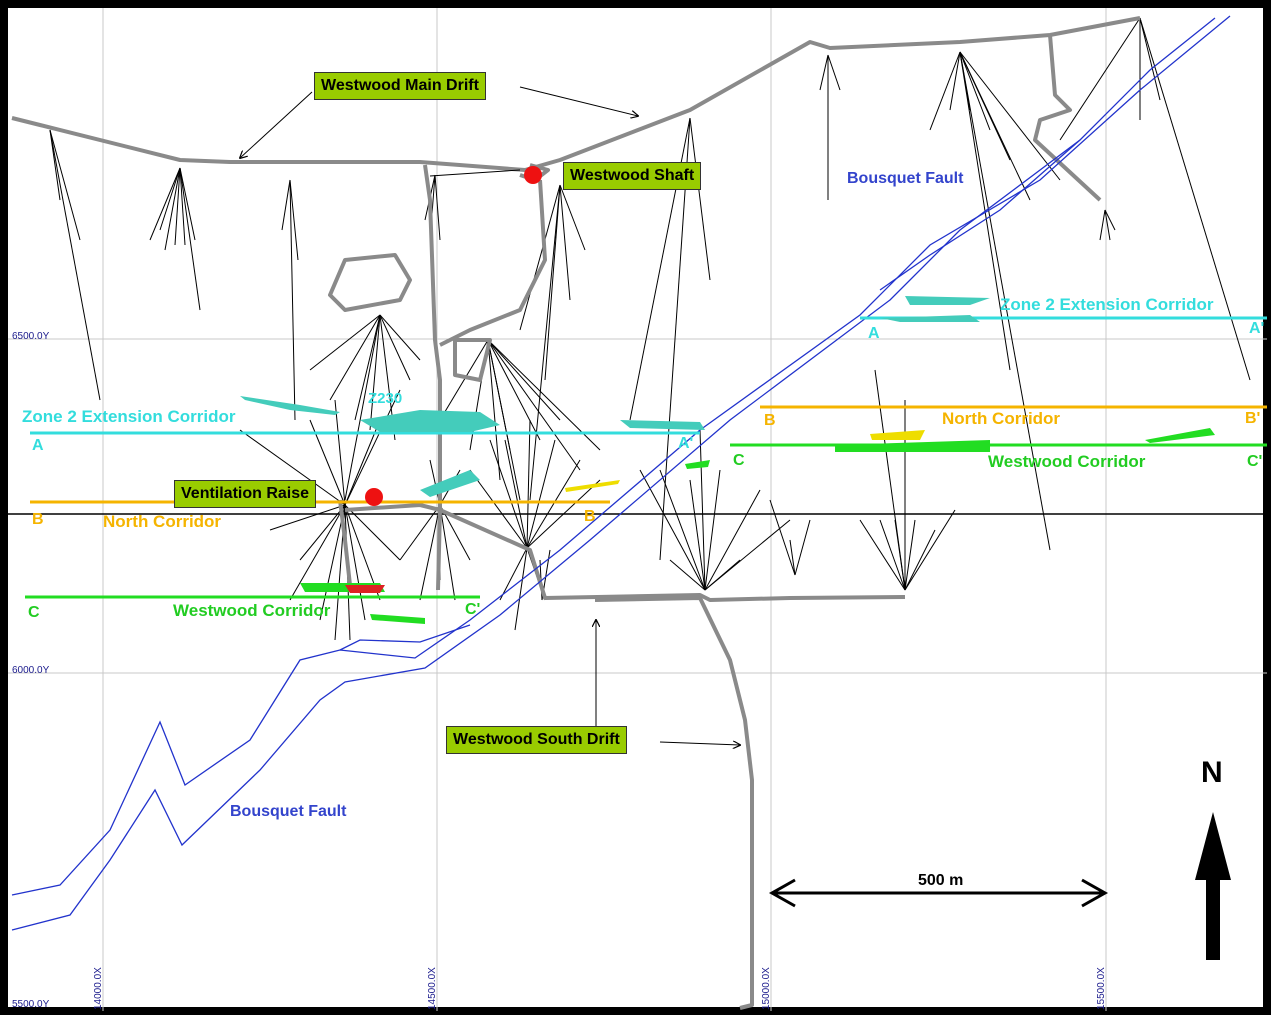 The image size is (1271, 1015). I want to click on vent-raise-marker, so click(374, 497).